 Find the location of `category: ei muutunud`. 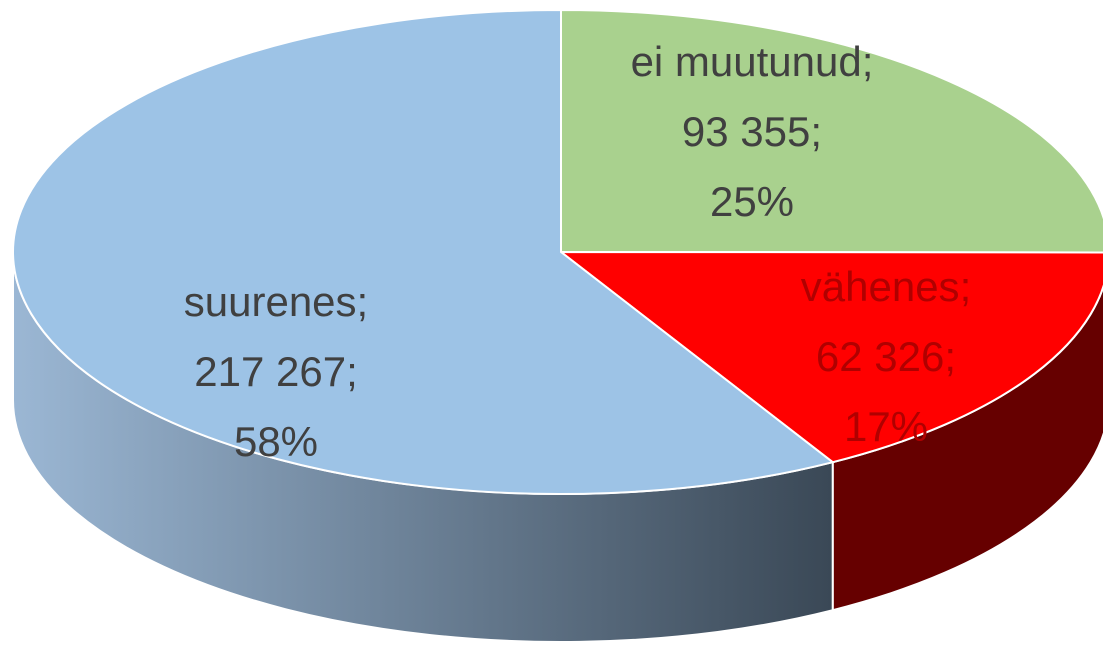

category: ei muutunud is located at coordinates (746, 61).